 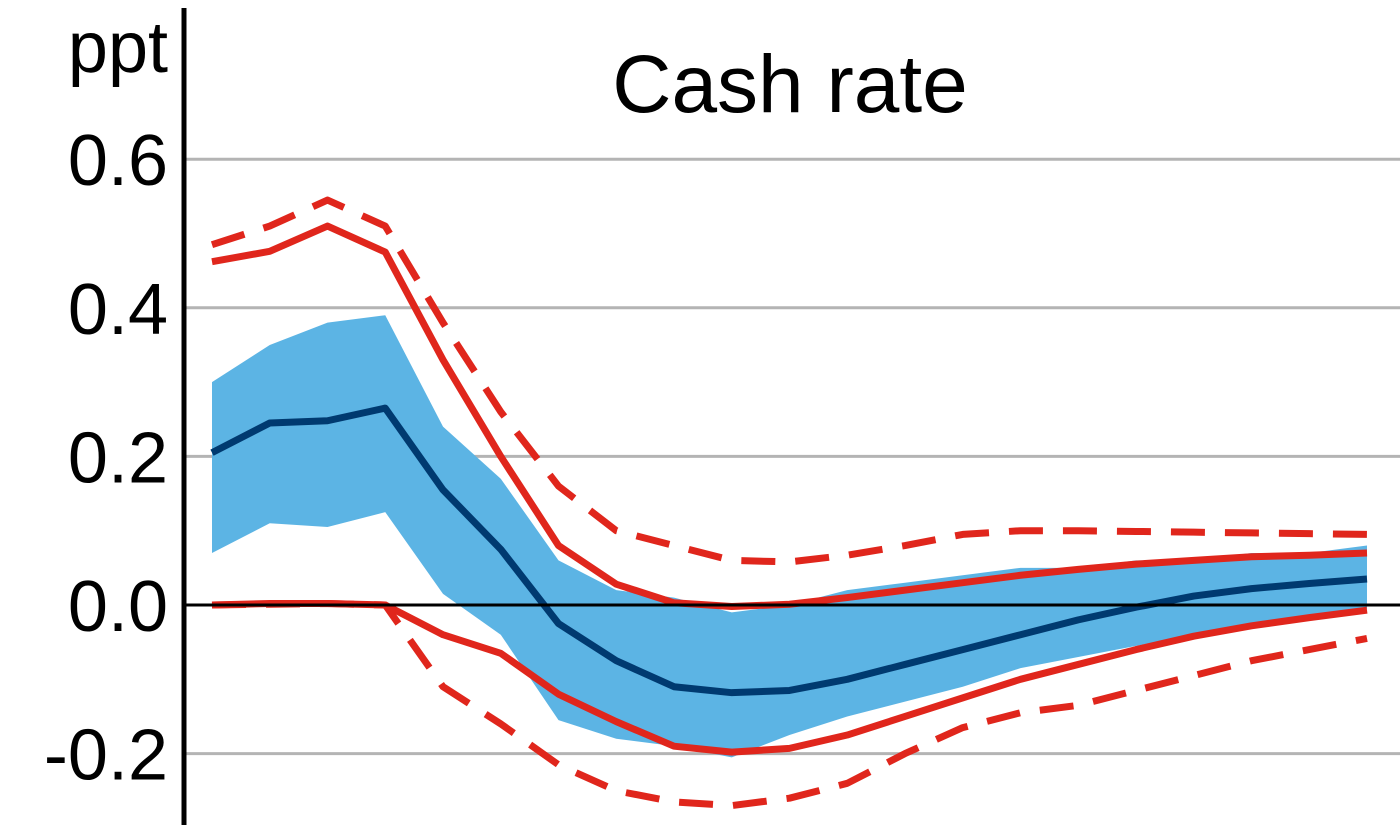 I want to click on chart-title: Cash rate, so click(x=790, y=84).